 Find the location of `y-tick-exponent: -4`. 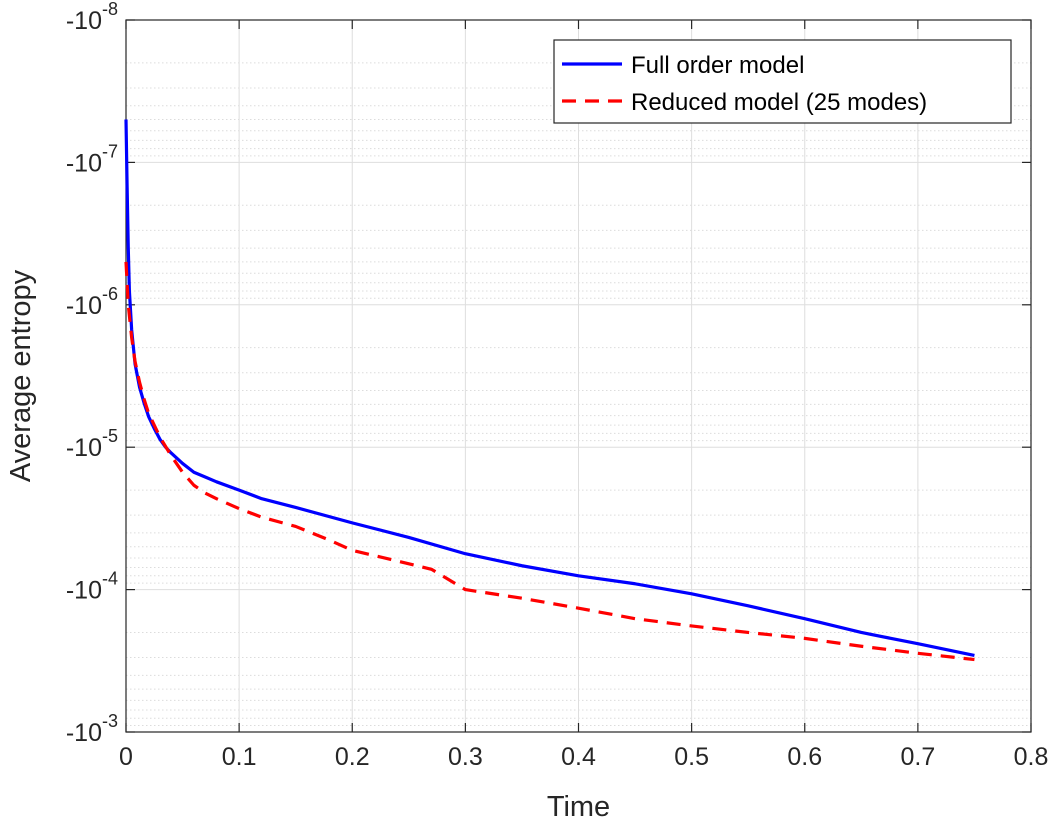

y-tick-exponent: -4 is located at coordinates (110, 579).